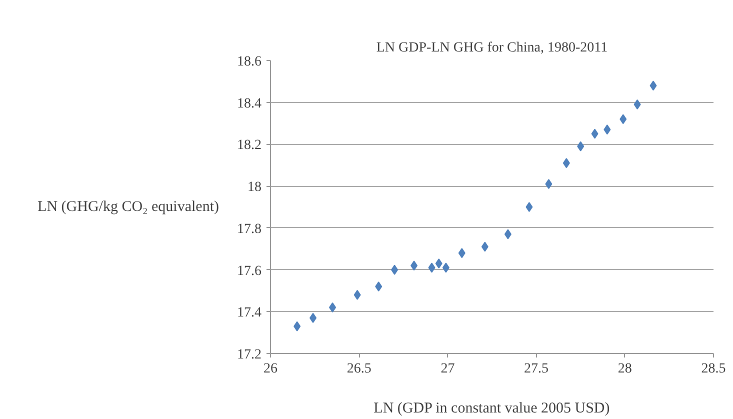  I want to click on y-tick-label: 18.4, so click(249, 104).